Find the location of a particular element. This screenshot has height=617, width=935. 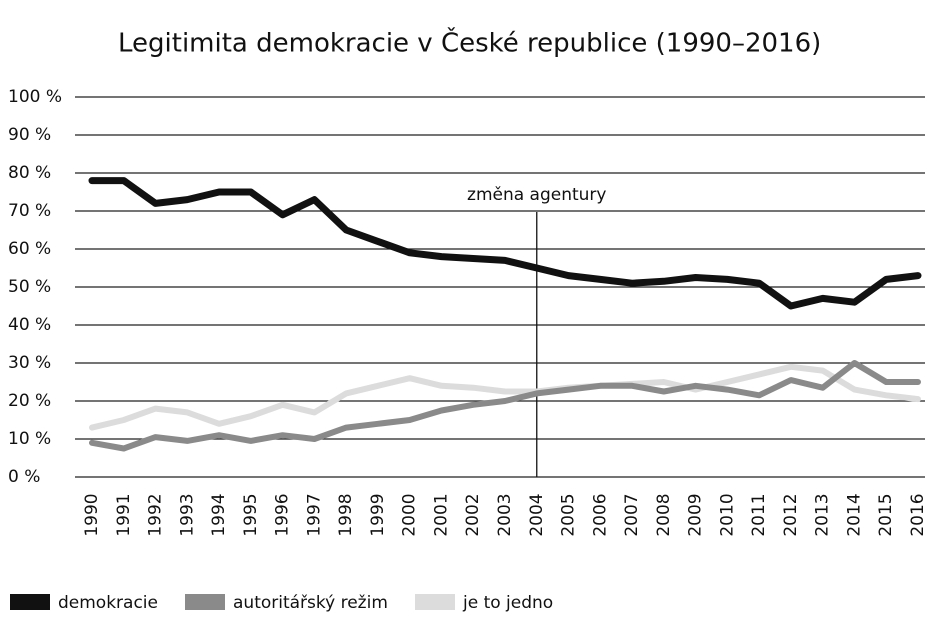

x-tick-label: 1991 is located at coordinates (124, 514).